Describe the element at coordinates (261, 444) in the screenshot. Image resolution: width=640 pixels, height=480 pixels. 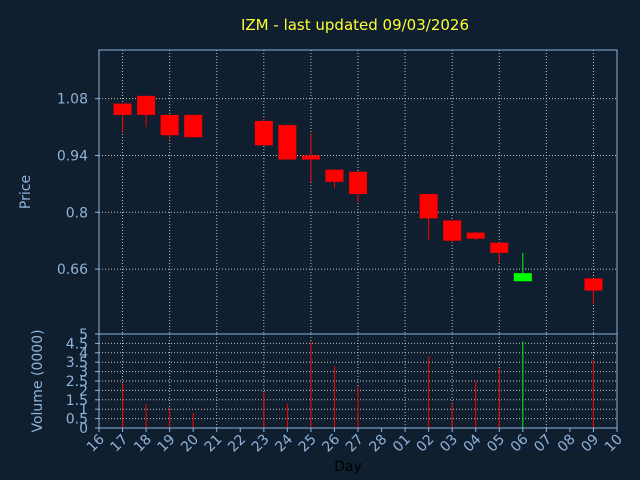
I see `x-tick-label: 23` at that location.